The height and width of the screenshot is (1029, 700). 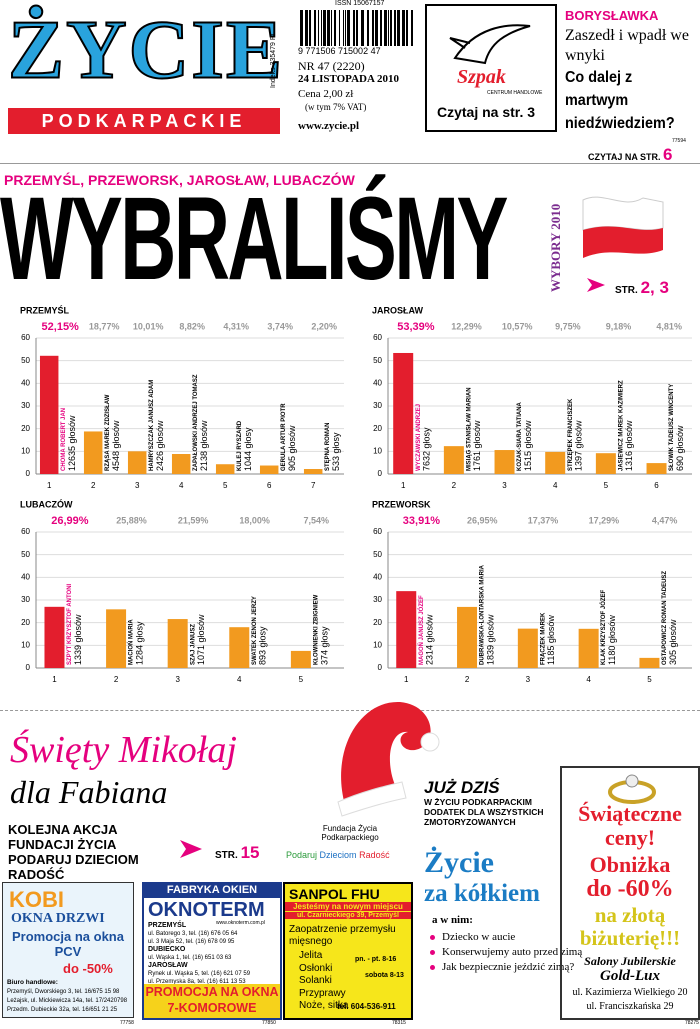 I want to click on candidate-votes: 12635 głosów, so click(x=72, y=443).